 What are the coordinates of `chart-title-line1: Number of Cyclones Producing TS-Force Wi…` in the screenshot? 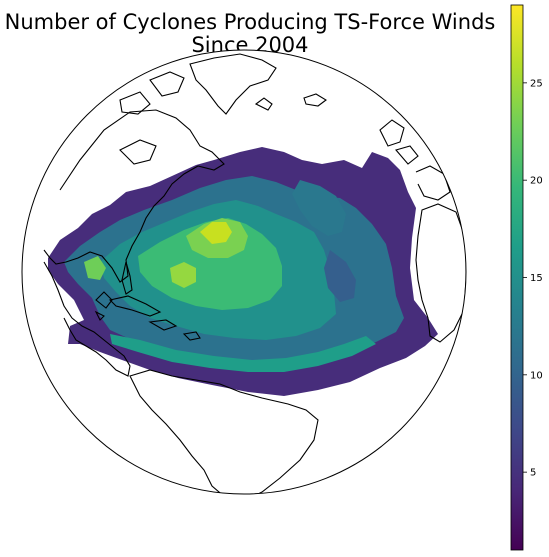 It's located at (250, 22).